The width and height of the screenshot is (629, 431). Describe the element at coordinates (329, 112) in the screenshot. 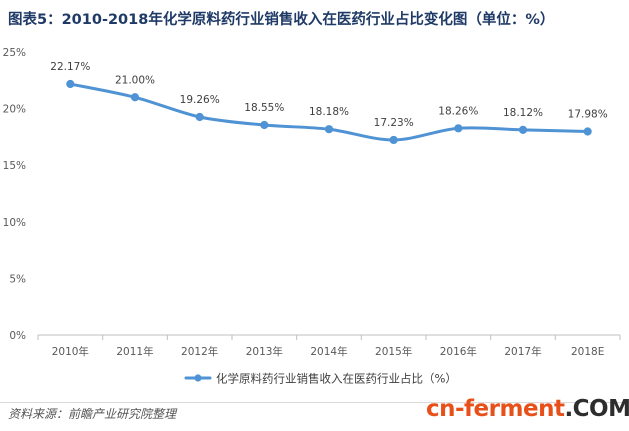

I see `data-label: 18.18%` at that location.